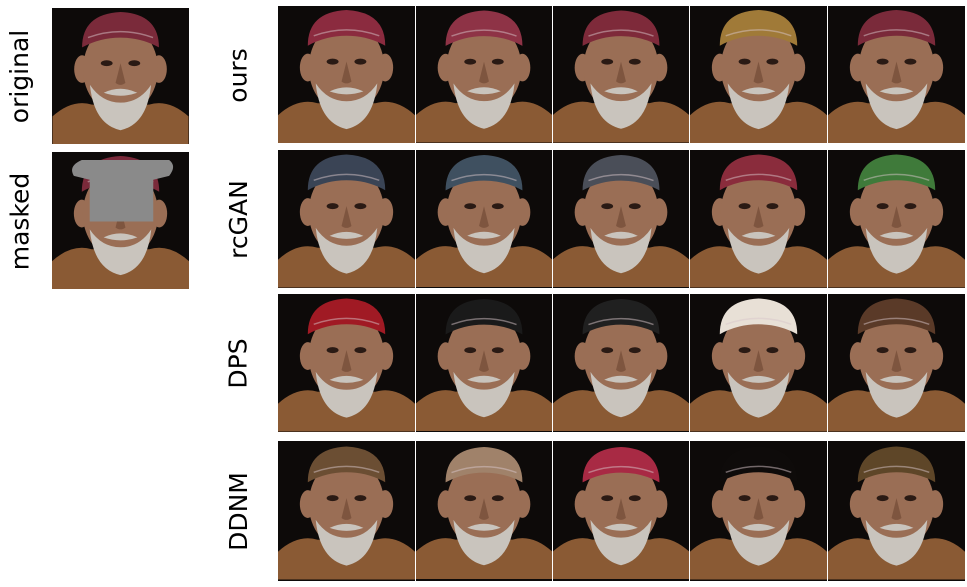  I want to click on original-image, so click(120, 76).